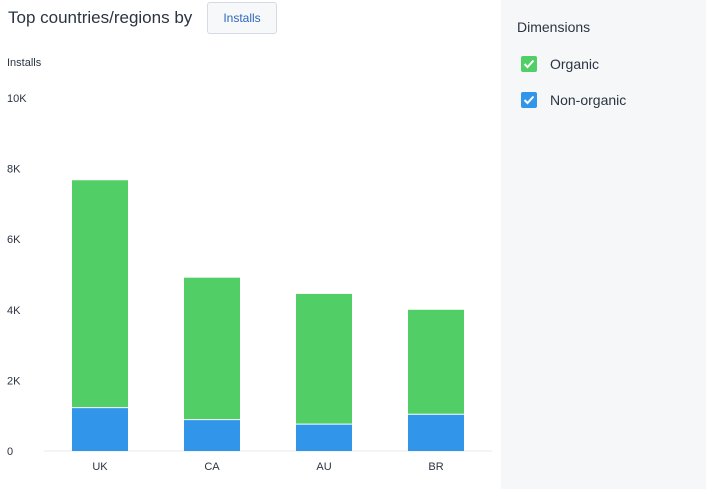 This screenshot has width=706, height=489. What do you see at coordinates (212, 467) in the screenshot?
I see `x-tick-label: CA` at bounding box center [212, 467].